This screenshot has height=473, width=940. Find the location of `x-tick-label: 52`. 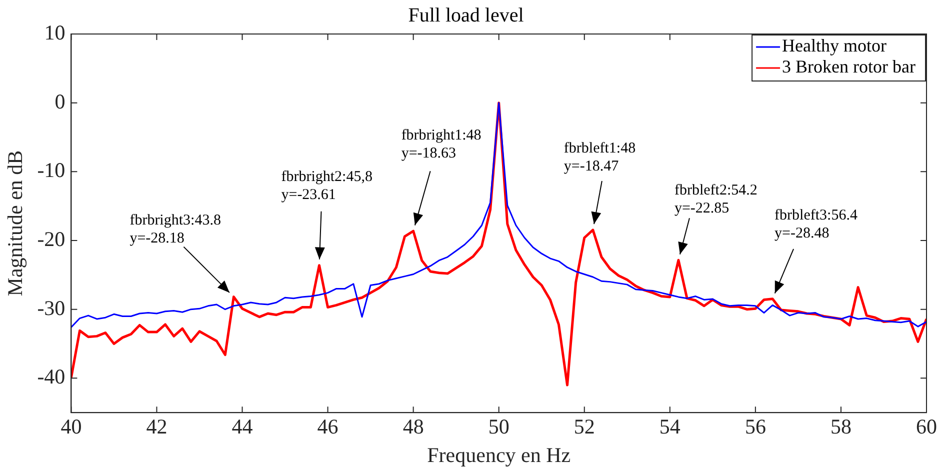

x-tick-label: 52 is located at coordinates (584, 426).